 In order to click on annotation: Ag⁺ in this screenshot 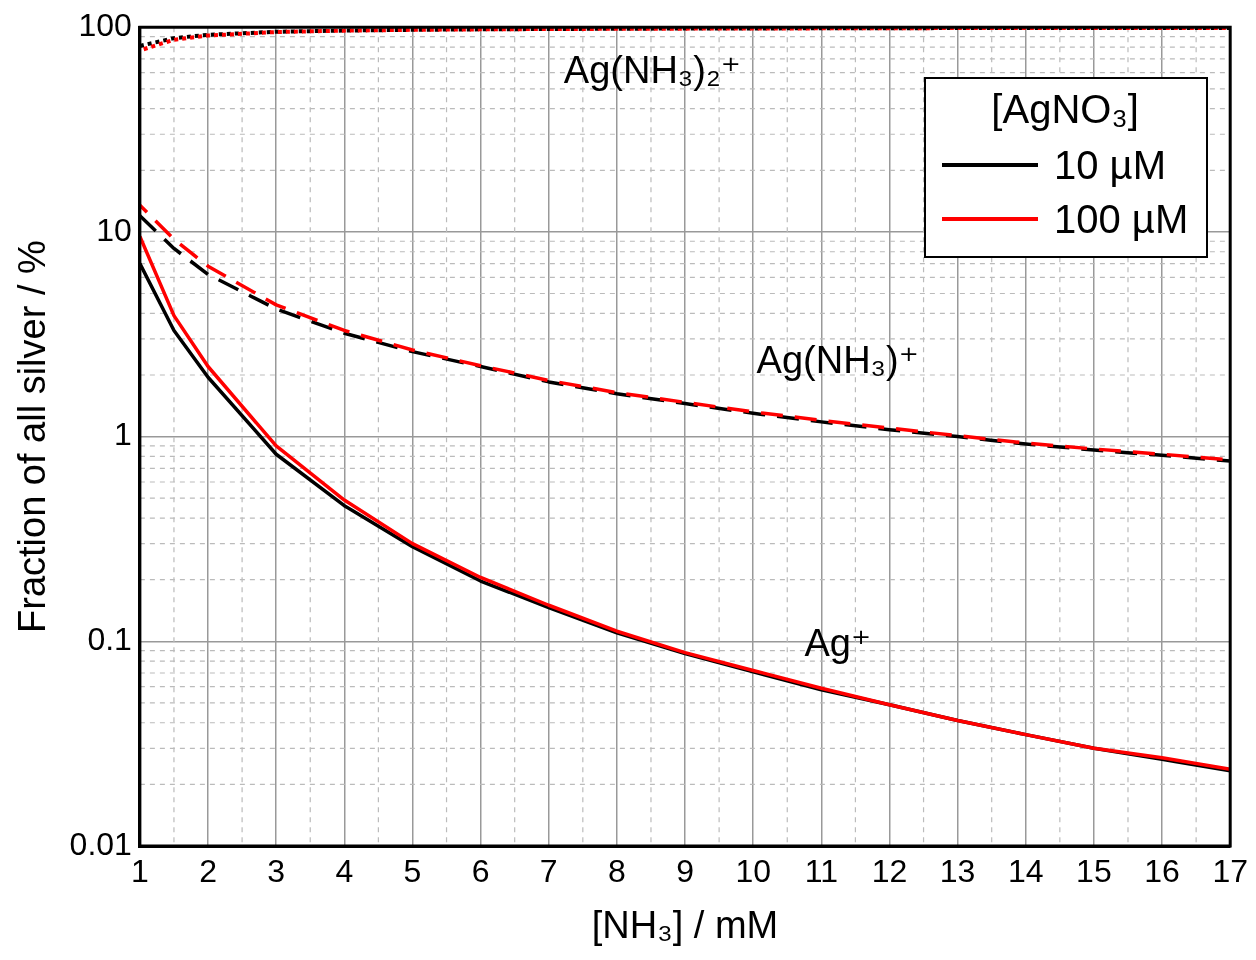, I will do `click(837, 642)`.